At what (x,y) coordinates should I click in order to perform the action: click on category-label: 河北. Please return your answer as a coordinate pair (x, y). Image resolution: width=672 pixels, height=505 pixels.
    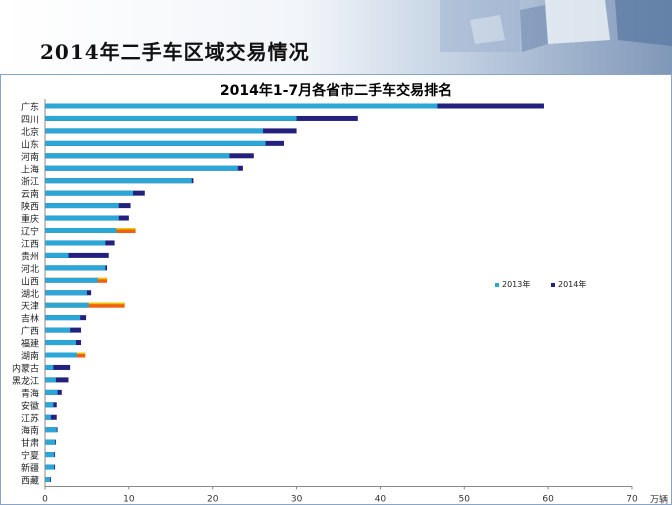
    Looking at the image, I should click on (30, 269).